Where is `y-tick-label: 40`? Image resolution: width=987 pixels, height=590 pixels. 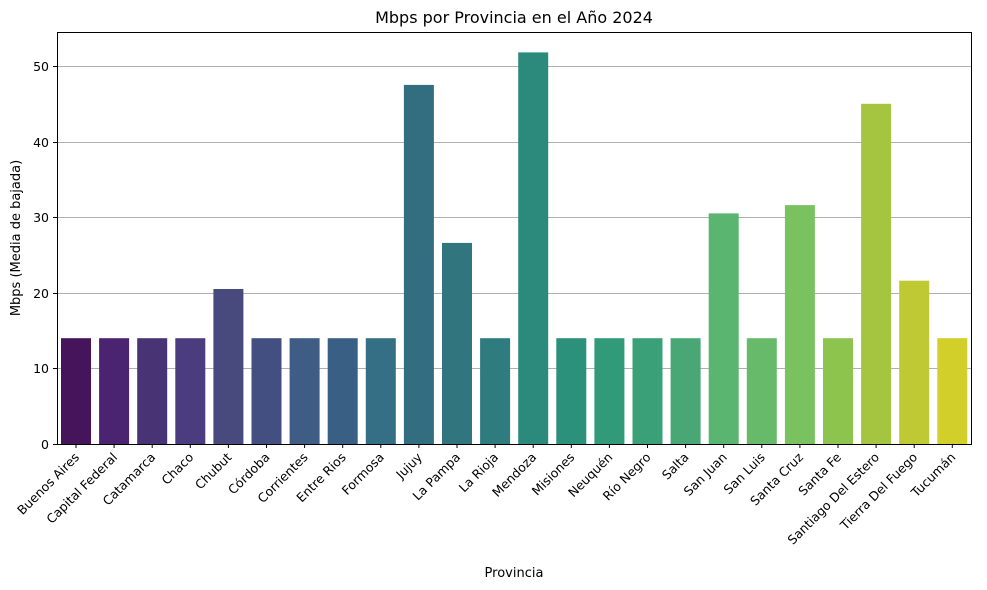 y-tick-label: 40 is located at coordinates (41, 142).